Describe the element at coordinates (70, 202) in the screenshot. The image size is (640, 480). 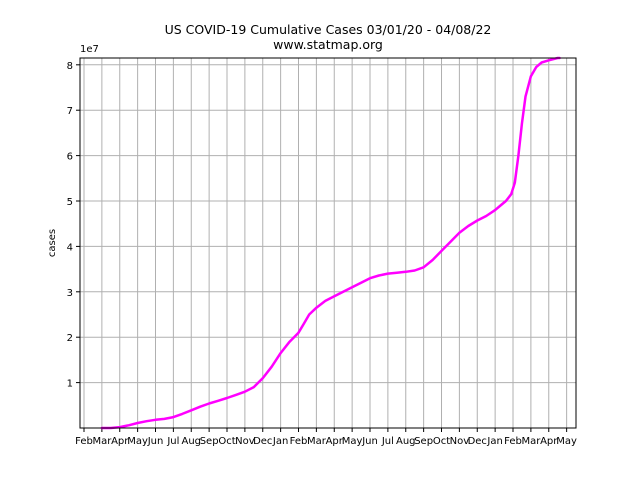
I see `y-tick-label: 5` at that location.